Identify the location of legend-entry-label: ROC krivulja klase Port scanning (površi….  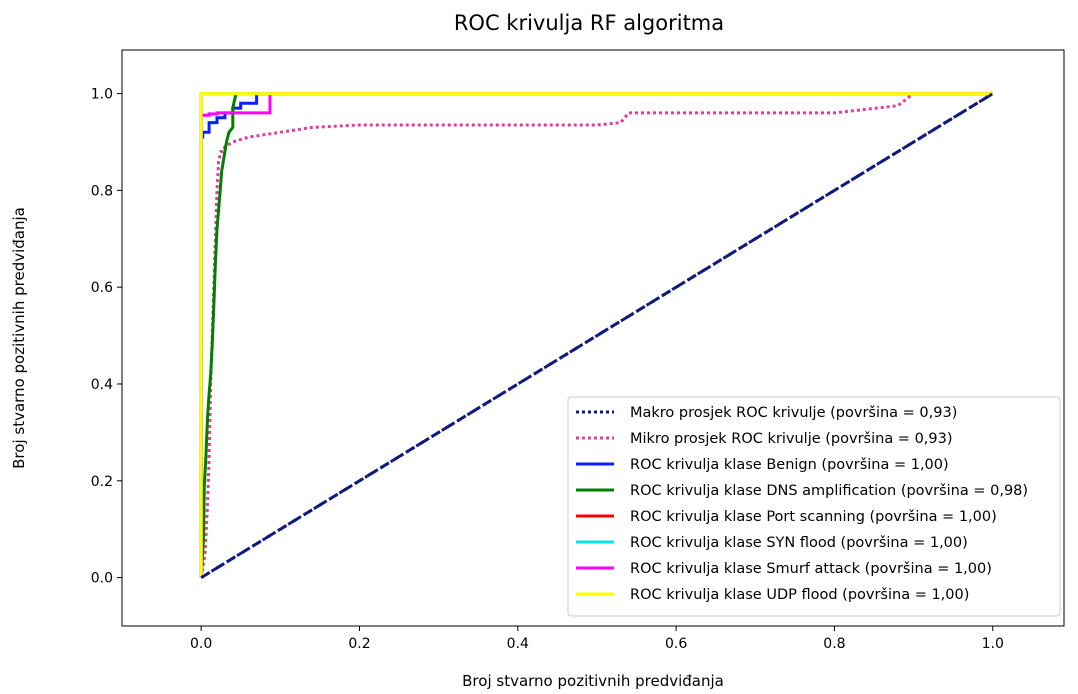
(813, 517).